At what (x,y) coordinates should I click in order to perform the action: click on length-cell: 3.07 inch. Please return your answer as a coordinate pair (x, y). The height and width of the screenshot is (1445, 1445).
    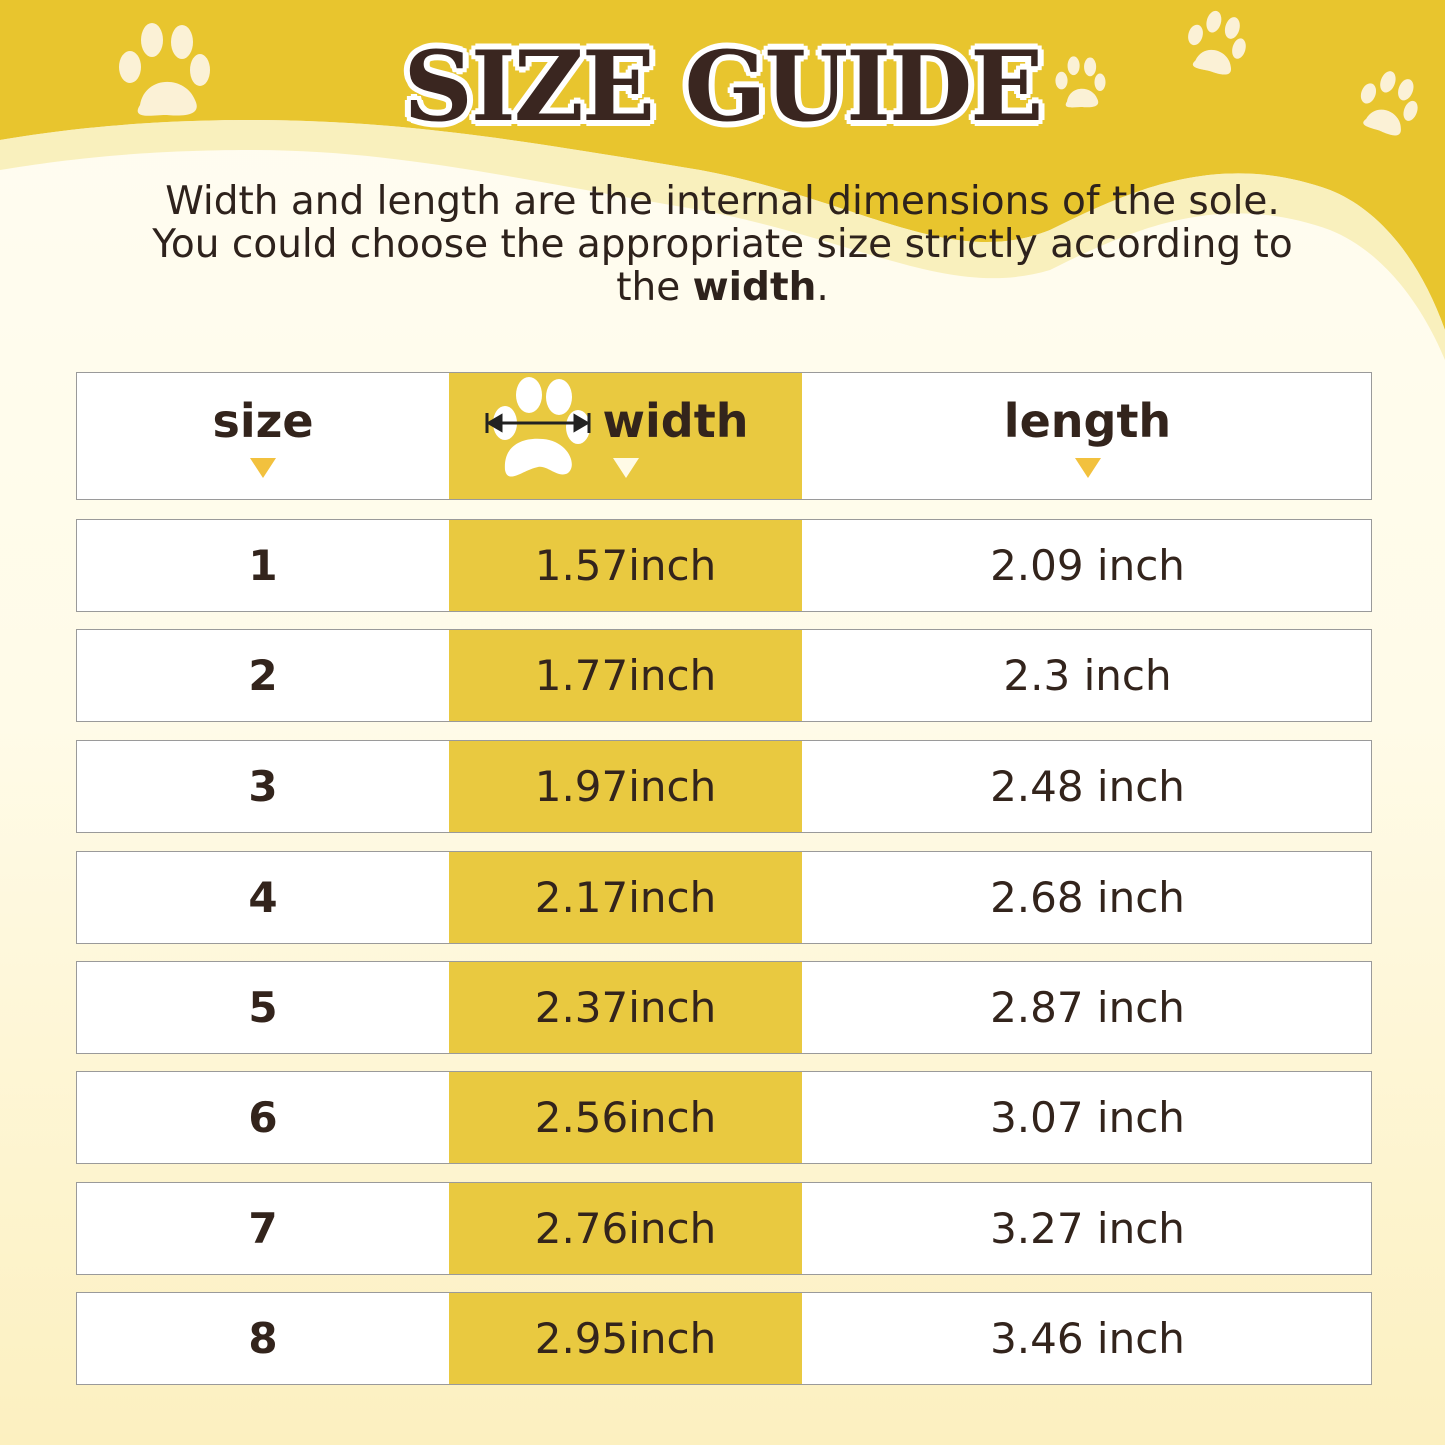
    Looking at the image, I should click on (1087, 1117).